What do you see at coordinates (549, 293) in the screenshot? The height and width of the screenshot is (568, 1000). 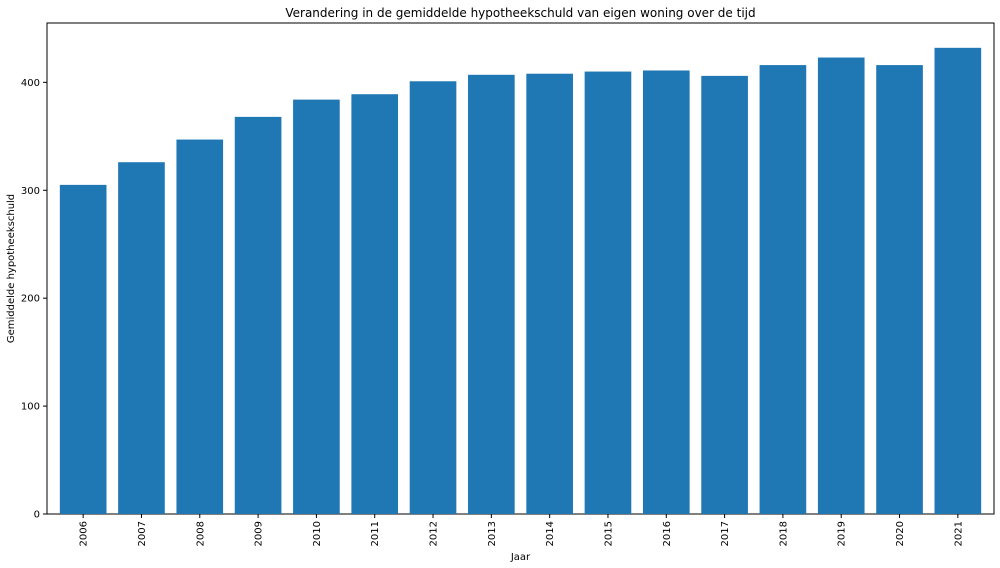 I see `bar-2014` at bounding box center [549, 293].